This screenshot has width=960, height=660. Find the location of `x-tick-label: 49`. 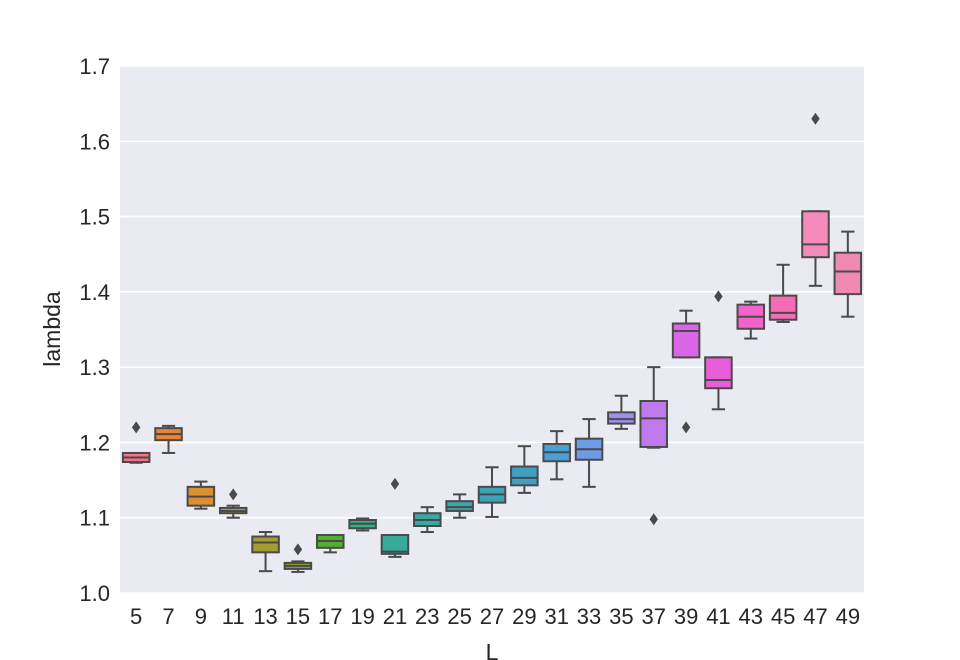

x-tick-label: 49 is located at coordinates (848, 616).